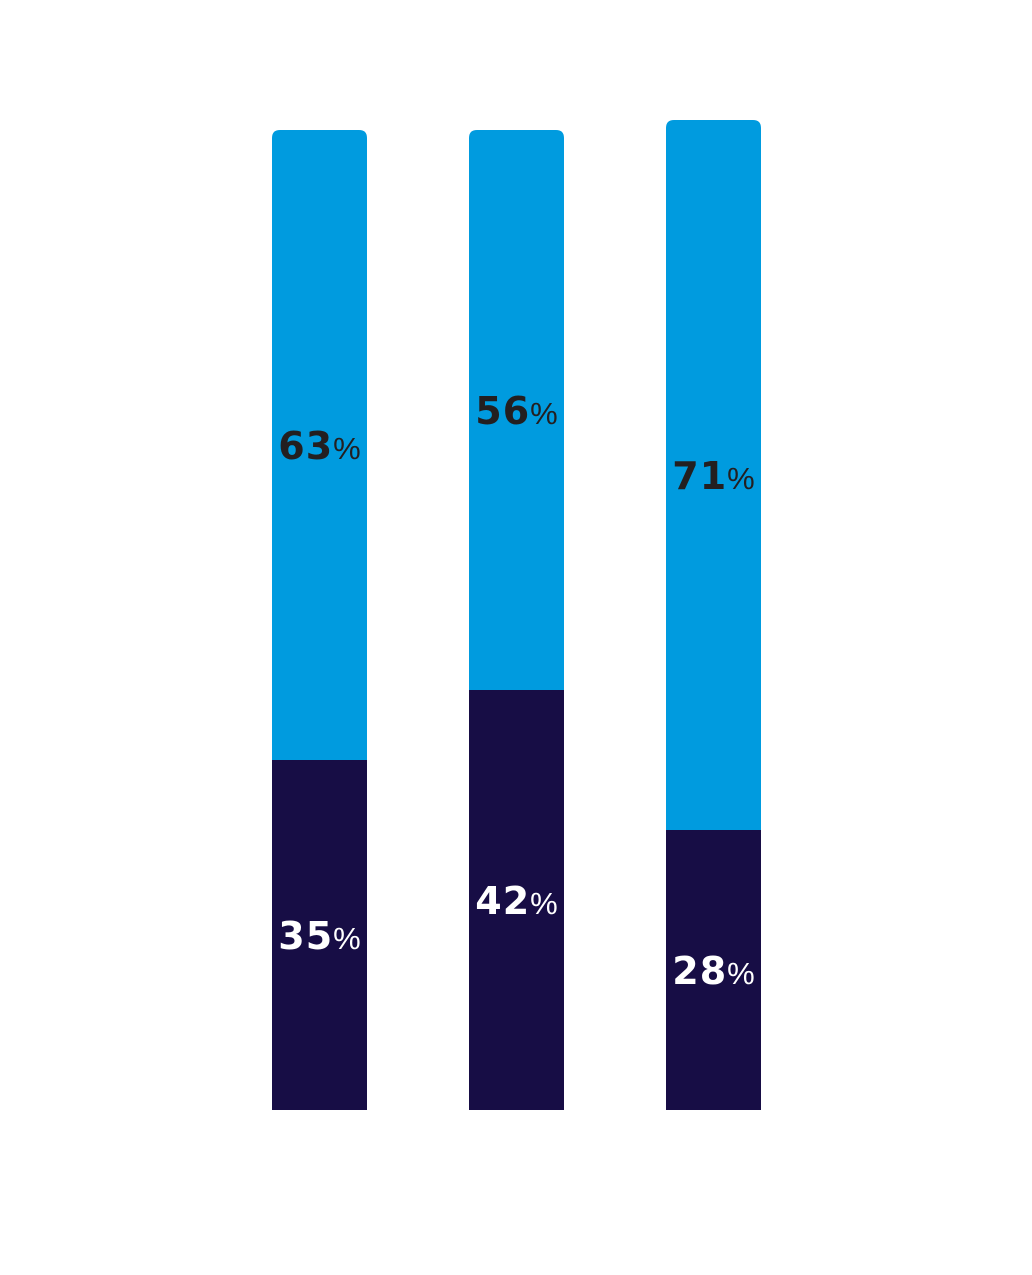 The width and height of the screenshot is (1032, 1275). I want to click on data-label-2-2: 56%, so click(516, 411).